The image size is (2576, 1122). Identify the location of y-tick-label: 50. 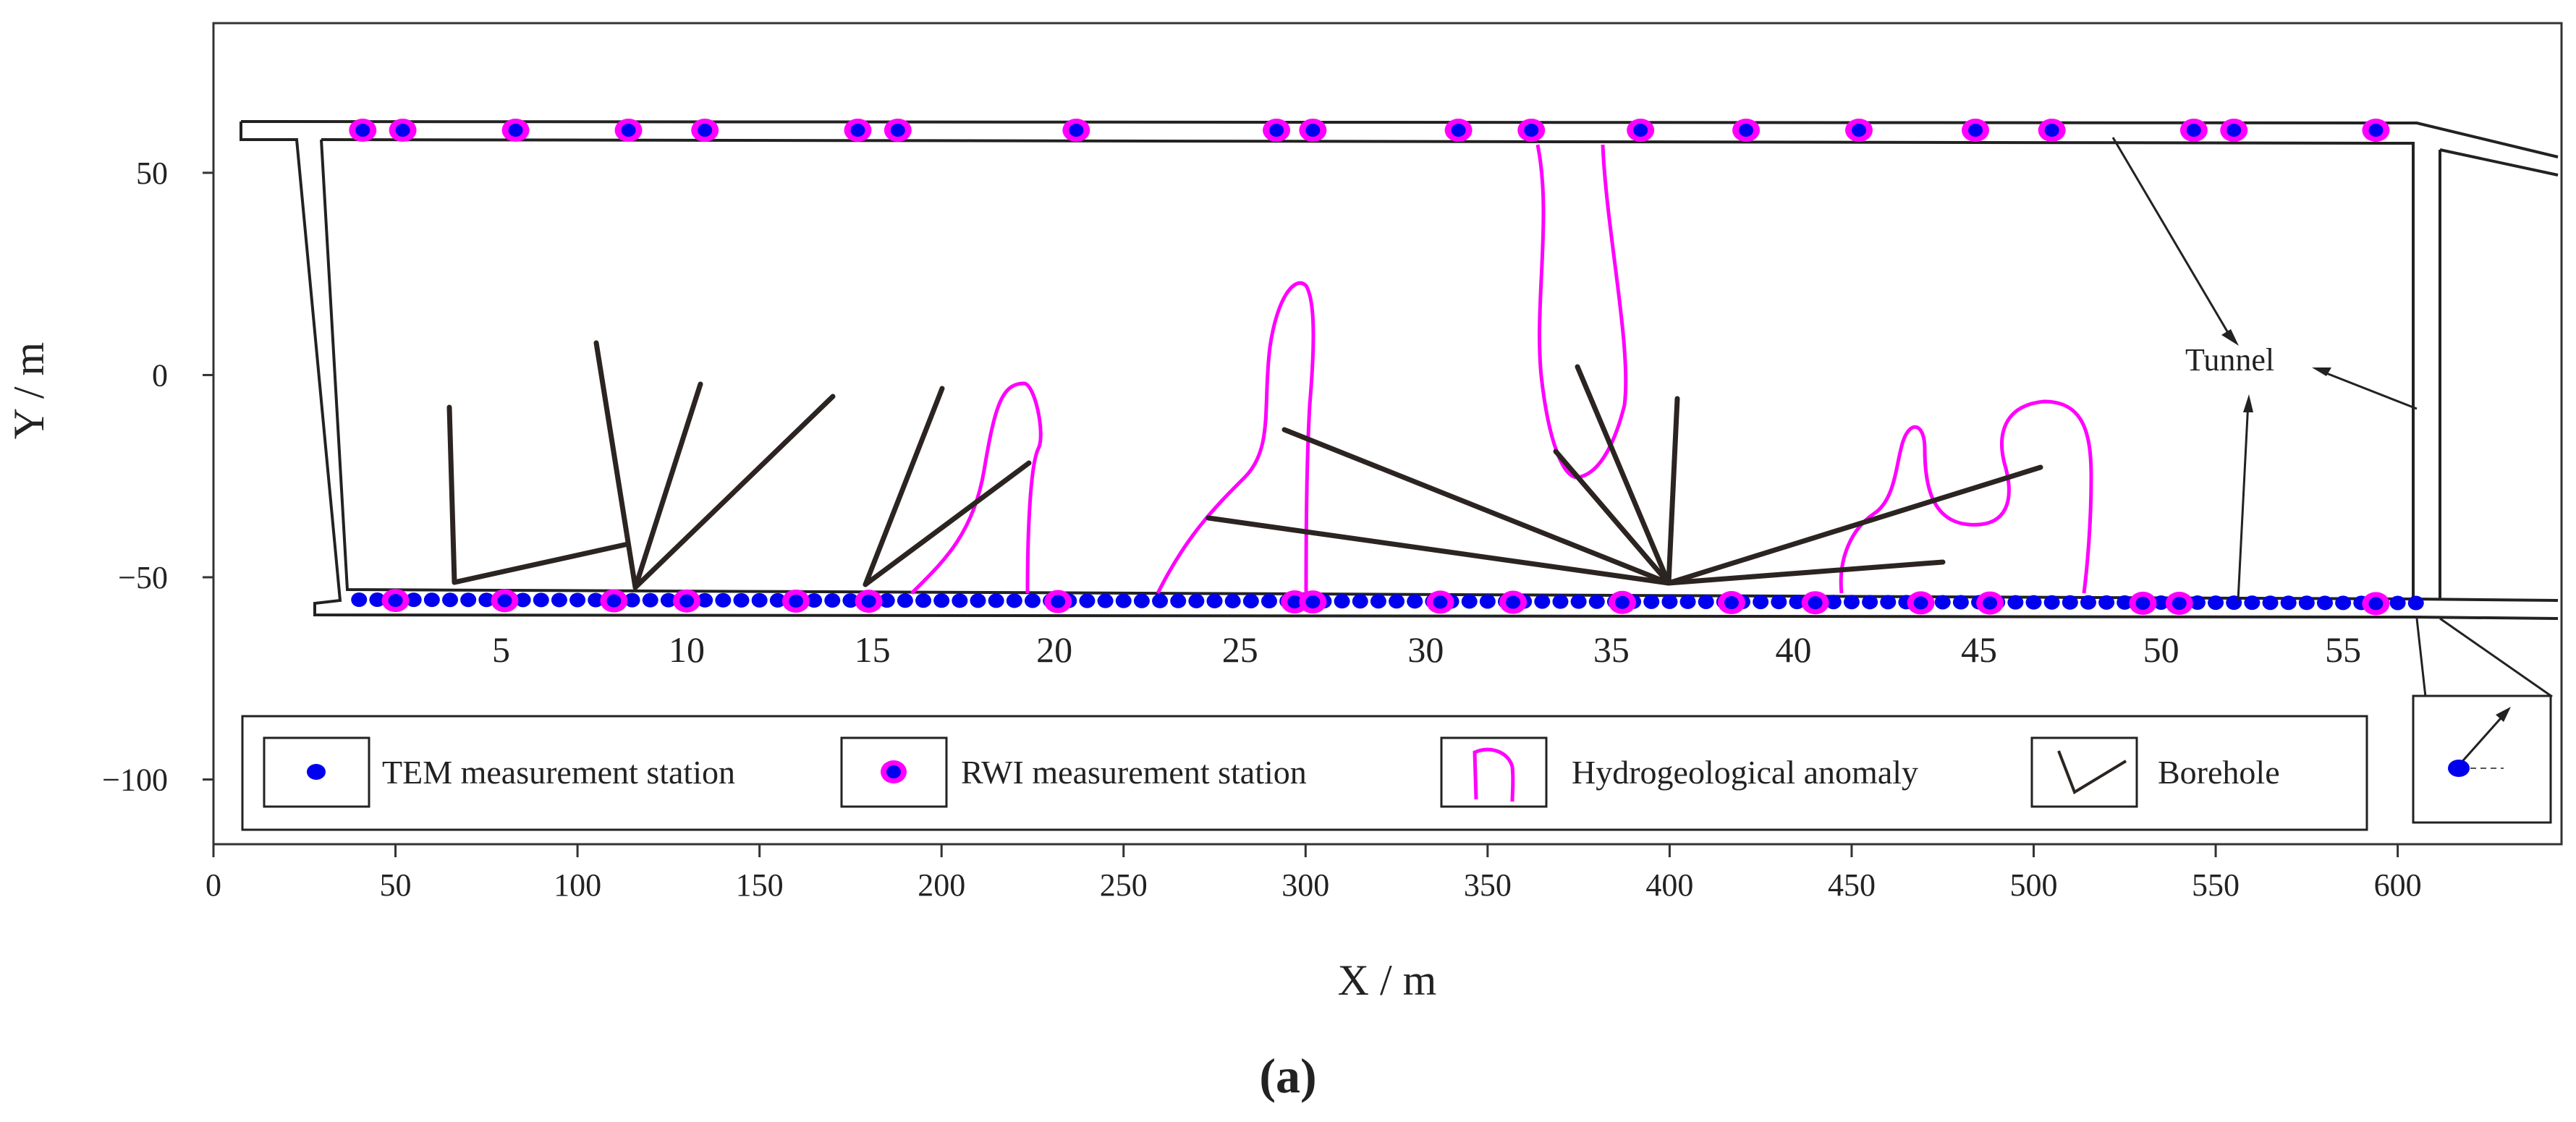
(152, 174).